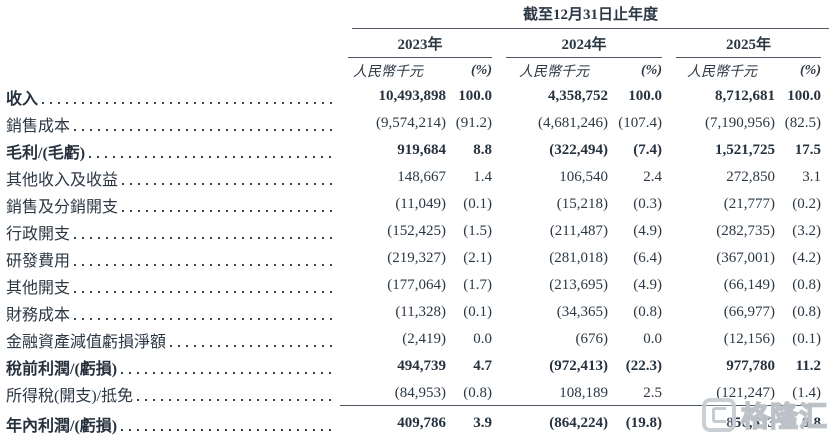 The height and width of the screenshot is (437, 831). I want to click on percent-cell-2024: (4.9), so click(647, 231).